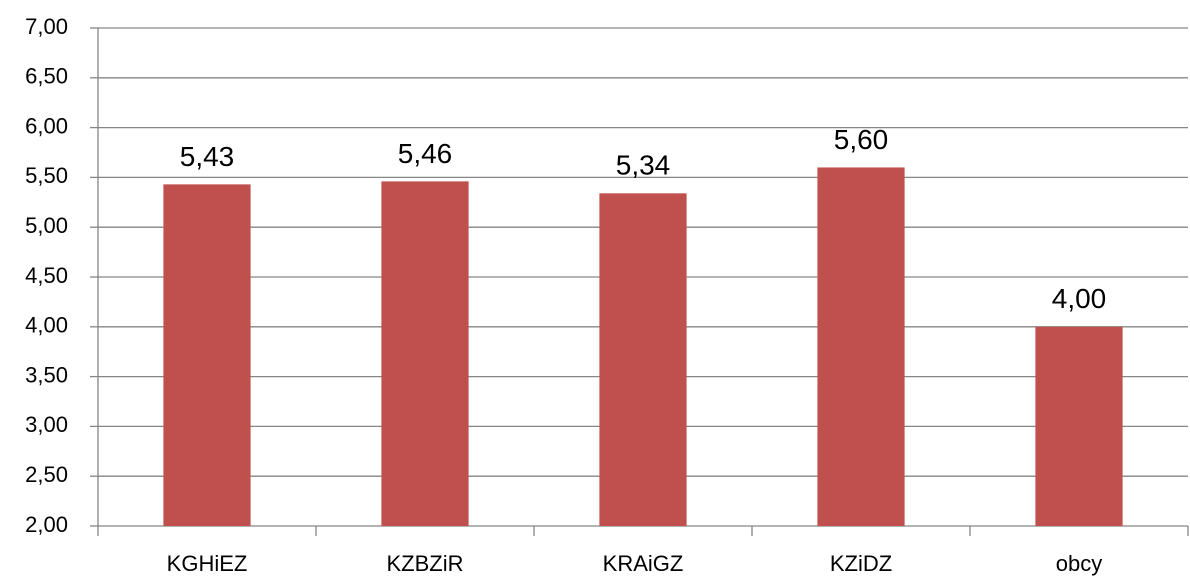 The image size is (1190, 581). I want to click on x-tick-label: KRAiGZ, so click(643, 563).